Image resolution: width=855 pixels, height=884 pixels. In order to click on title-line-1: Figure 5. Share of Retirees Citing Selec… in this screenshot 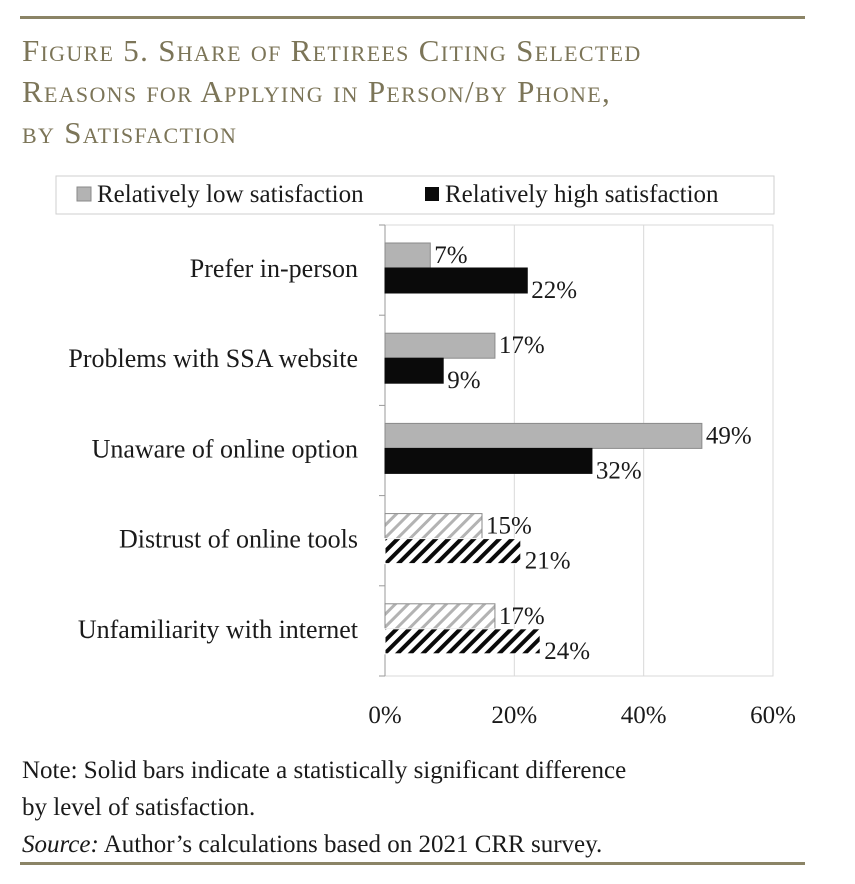, I will do `click(332, 50)`.